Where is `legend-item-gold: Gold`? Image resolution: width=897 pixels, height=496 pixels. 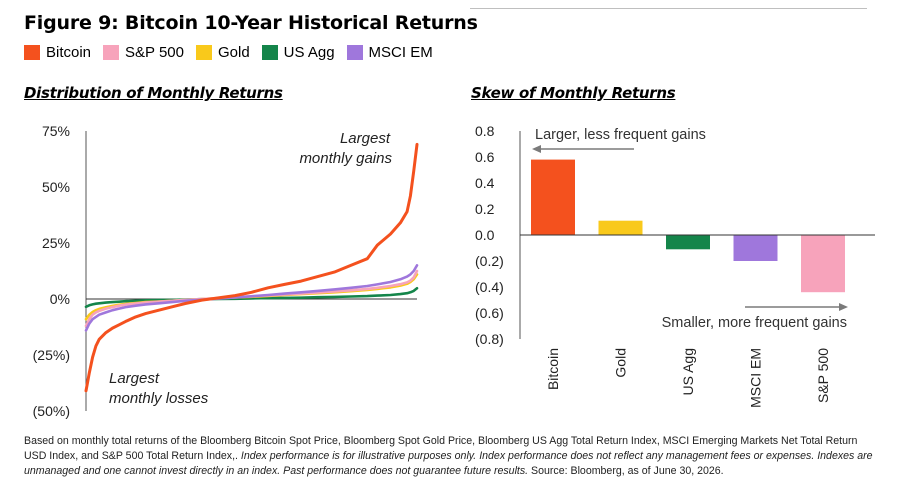 legend-item-gold: Gold is located at coordinates (222, 52).